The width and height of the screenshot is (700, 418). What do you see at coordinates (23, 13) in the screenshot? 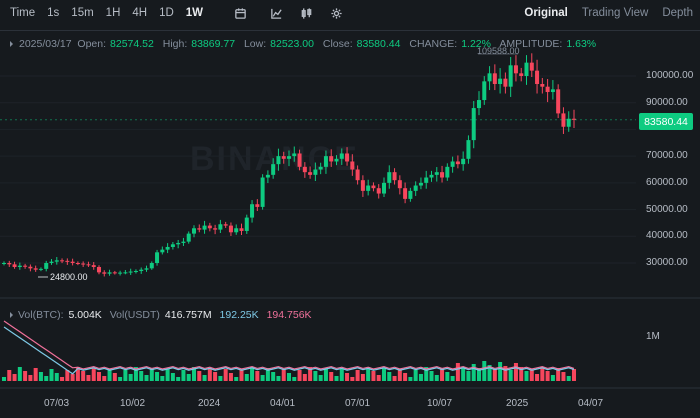
I see `timeframe-time: Time` at bounding box center [23, 13].